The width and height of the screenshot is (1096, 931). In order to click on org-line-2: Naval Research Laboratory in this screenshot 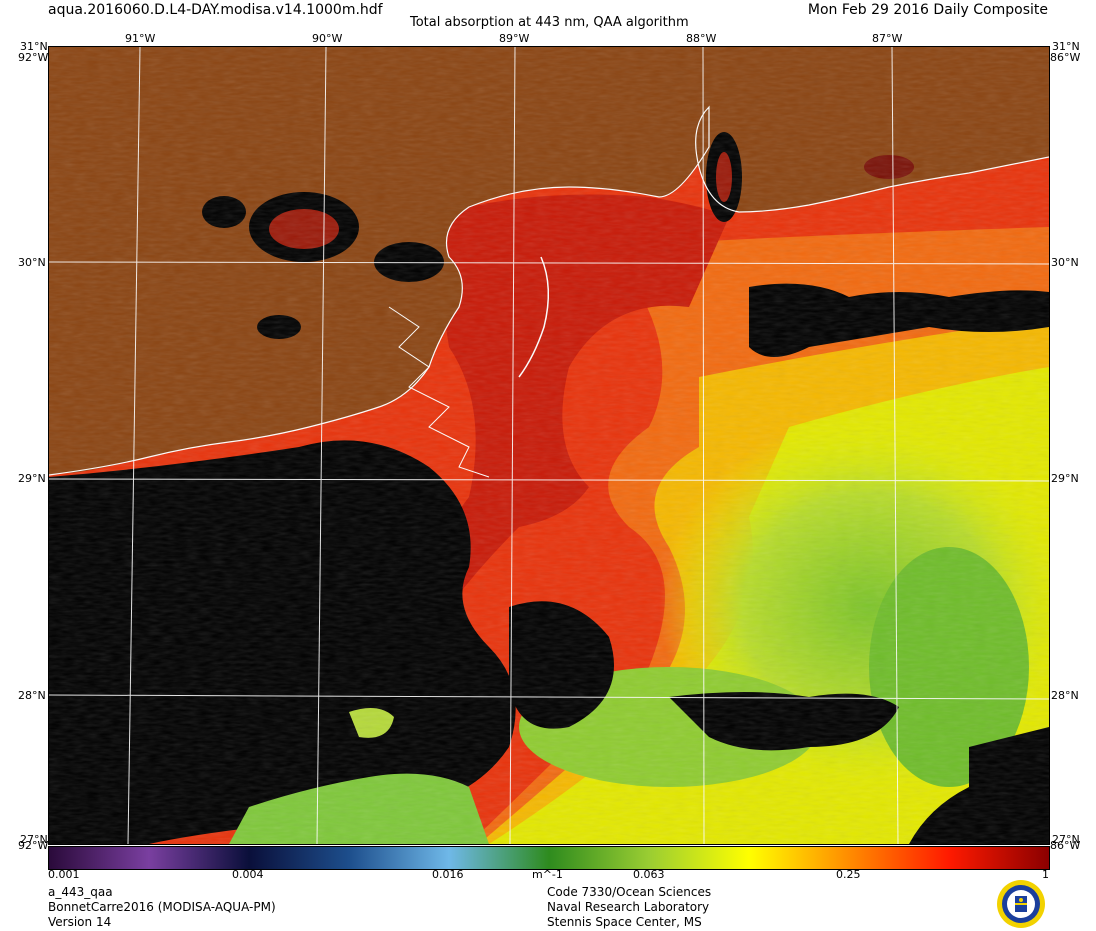, I will do `click(628, 907)`.